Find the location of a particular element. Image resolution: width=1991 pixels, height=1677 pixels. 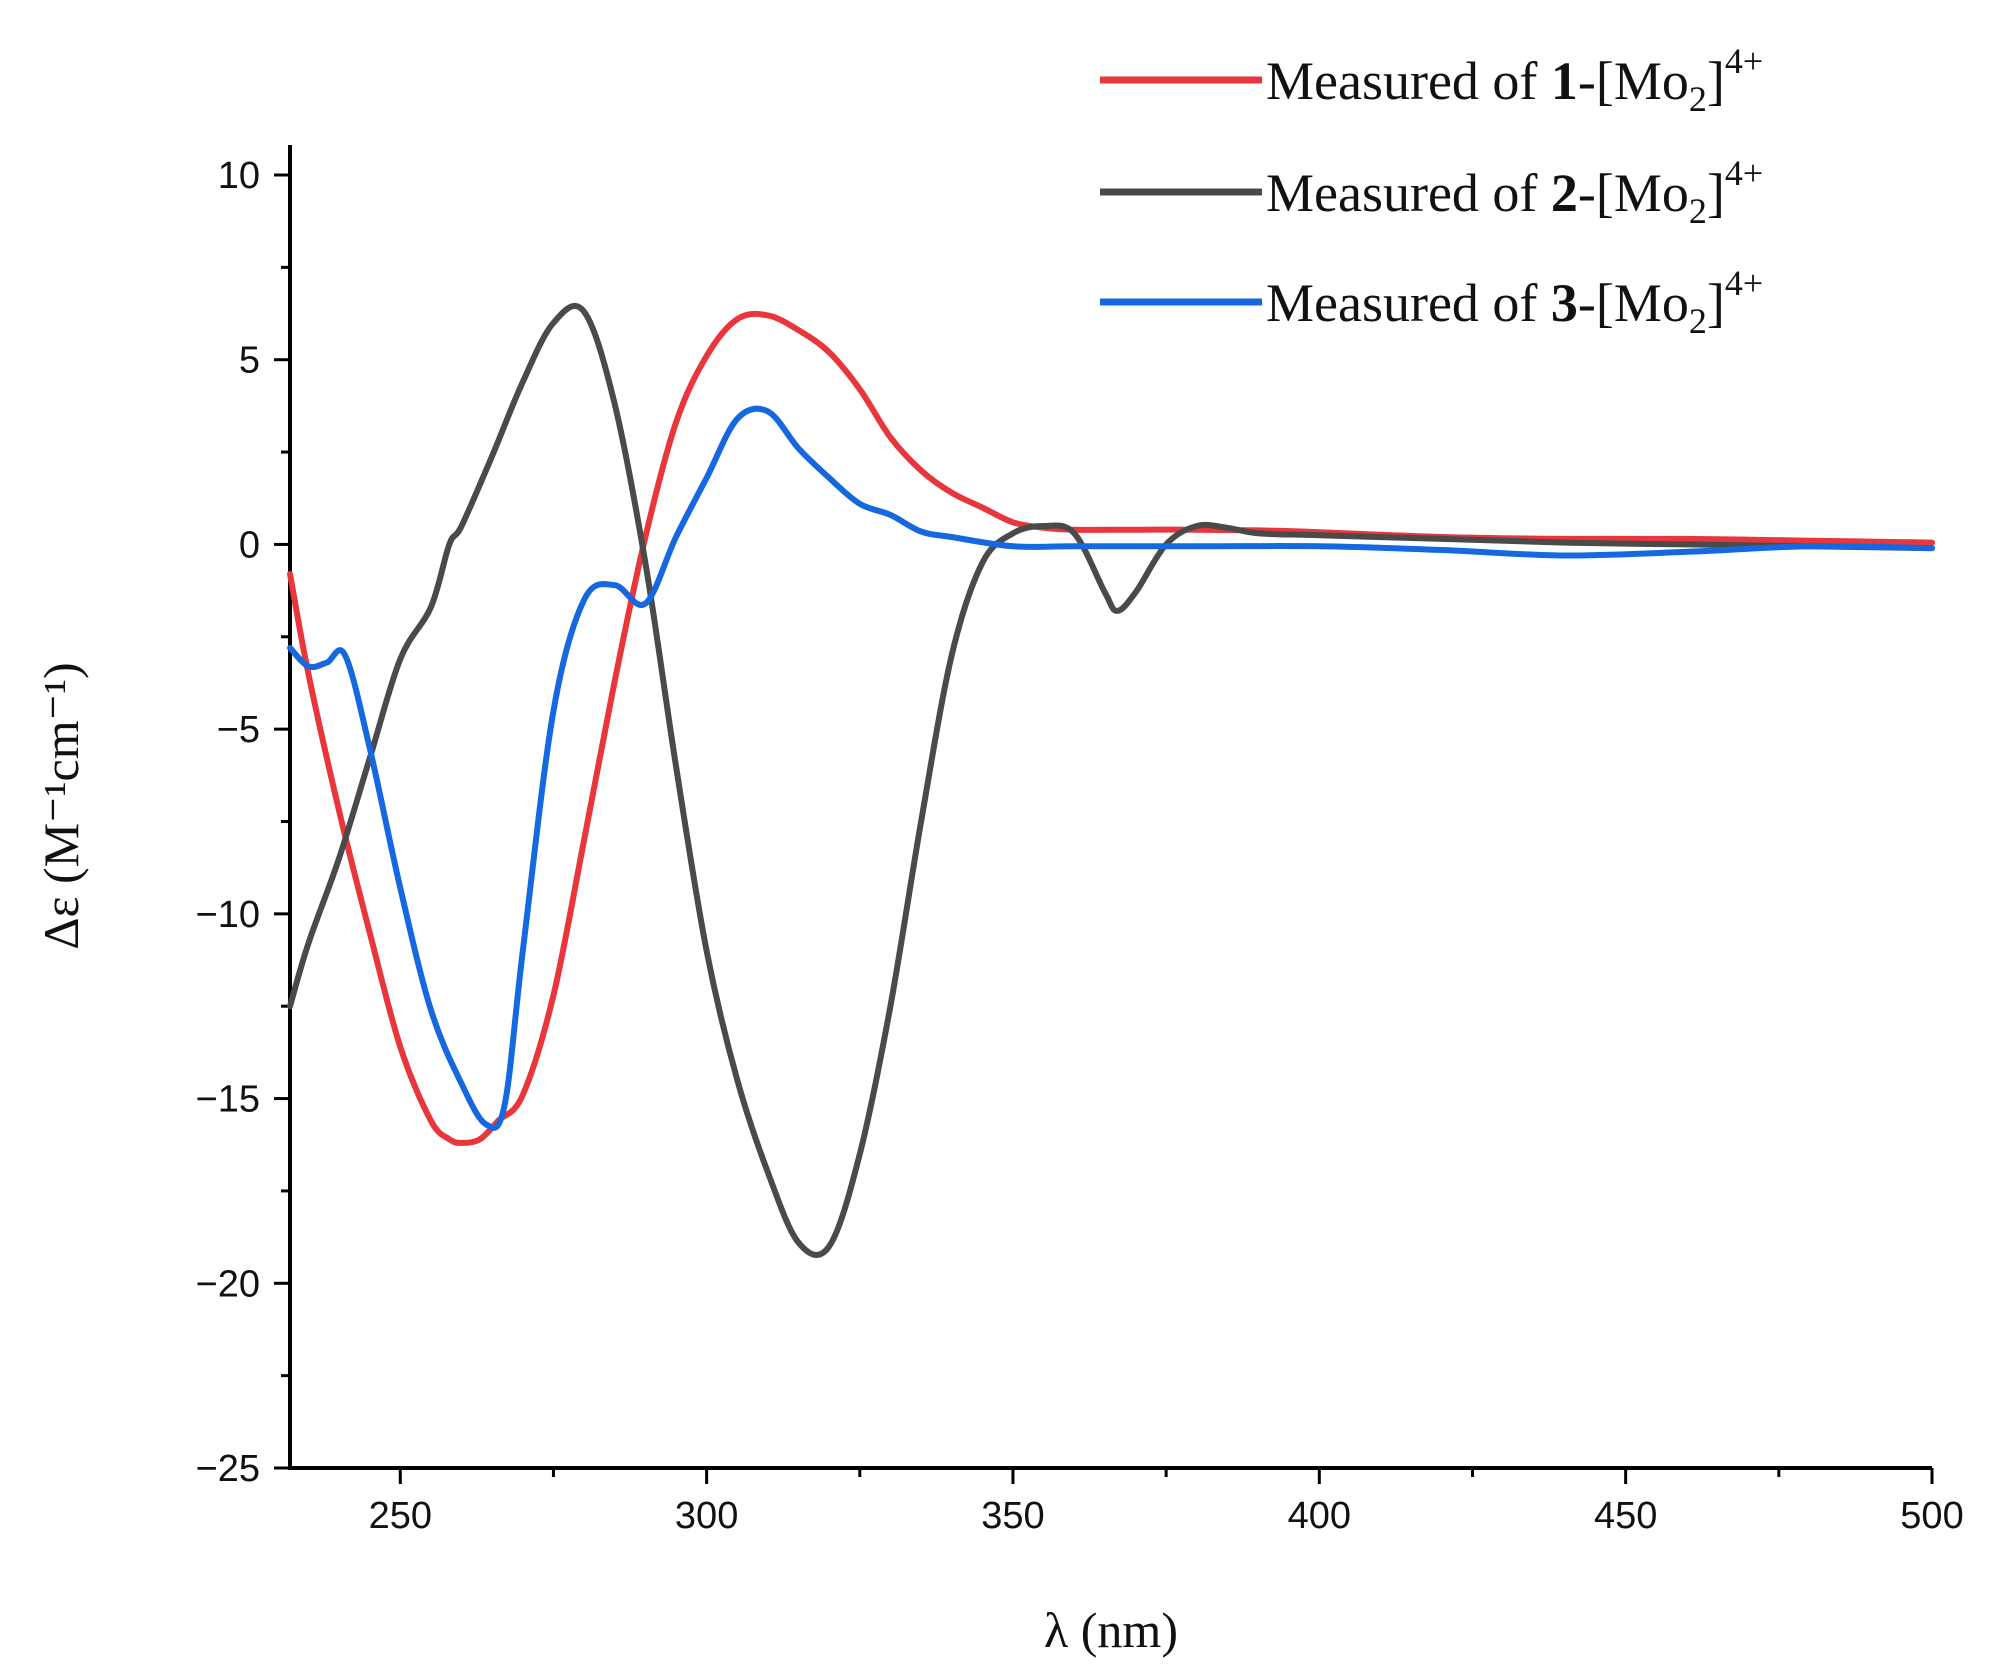

legend-label-series-2: Measured of 2-[Mo2]4+ is located at coordinates (1514, 192).